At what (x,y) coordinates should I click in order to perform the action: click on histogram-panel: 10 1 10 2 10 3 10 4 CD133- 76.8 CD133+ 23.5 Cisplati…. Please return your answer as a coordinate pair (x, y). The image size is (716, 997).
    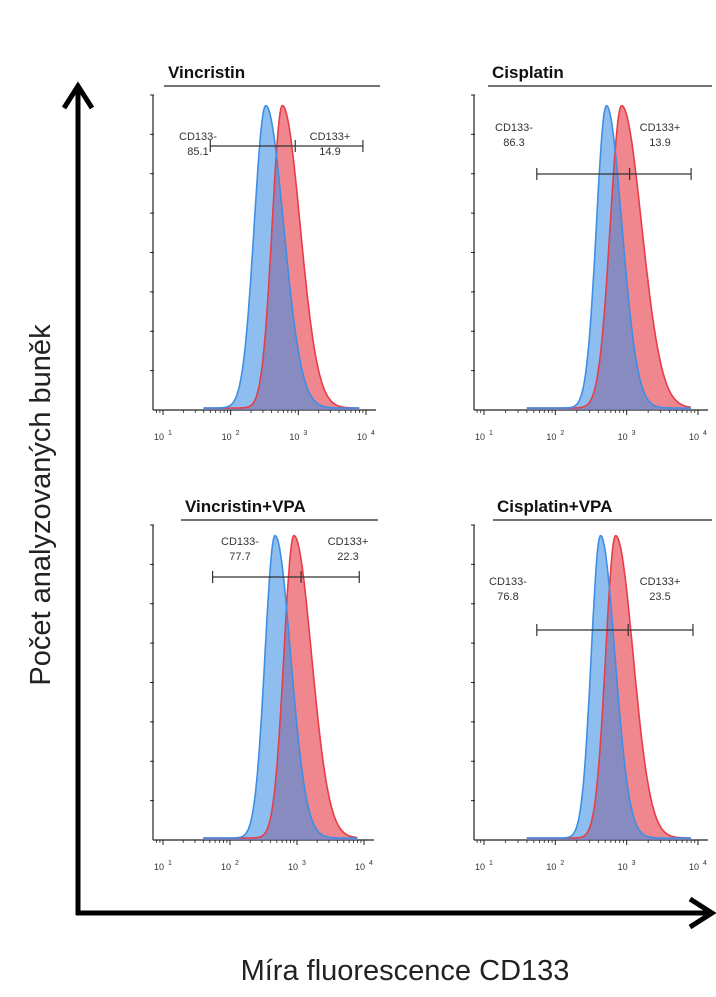
    Looking at the image, I should click on (591, 684).